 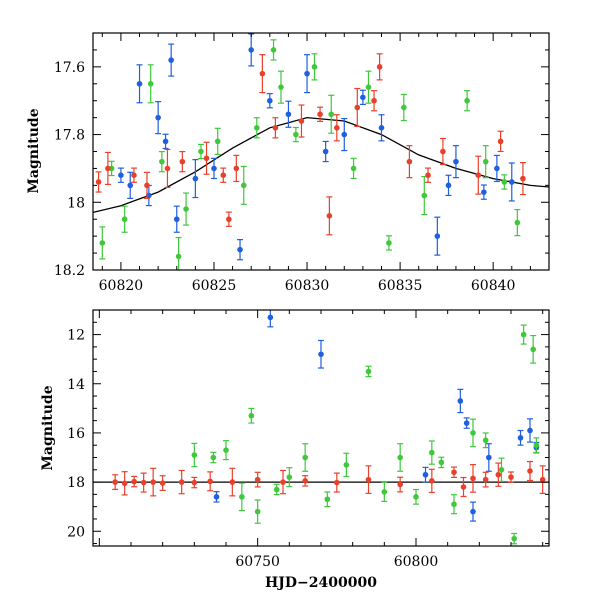 What do you see at coordinates (34, 150) in the screenshot?
I see `top-y-axis-label: Magnitude` at bounding box center [34, 150].